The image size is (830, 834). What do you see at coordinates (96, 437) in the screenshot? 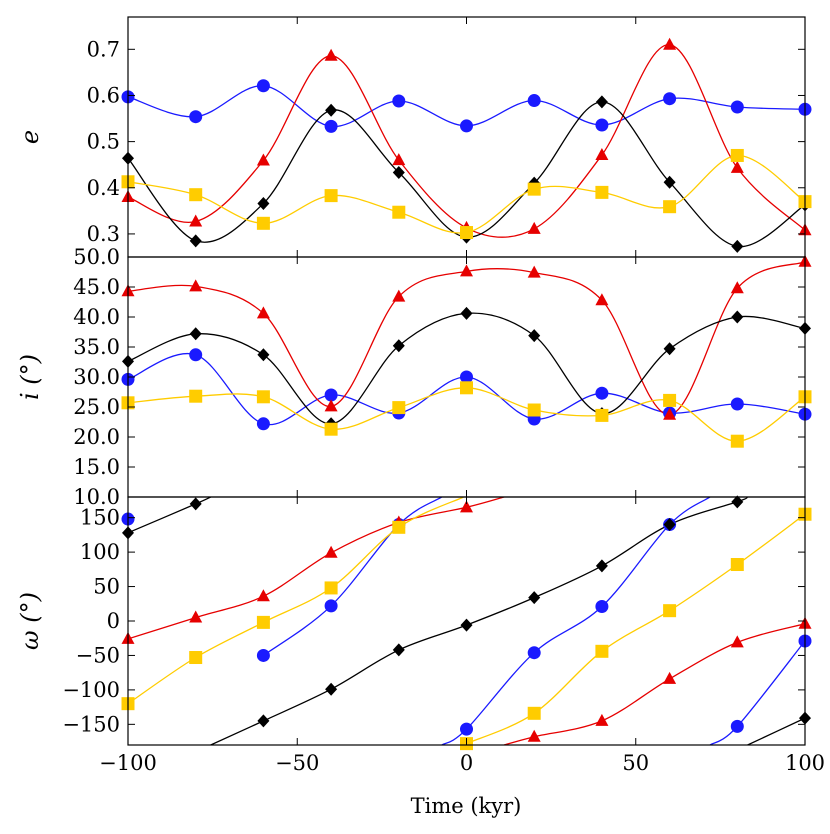
I see `inclination-ytick-label: 20.0` at bounding box center [96, 437].